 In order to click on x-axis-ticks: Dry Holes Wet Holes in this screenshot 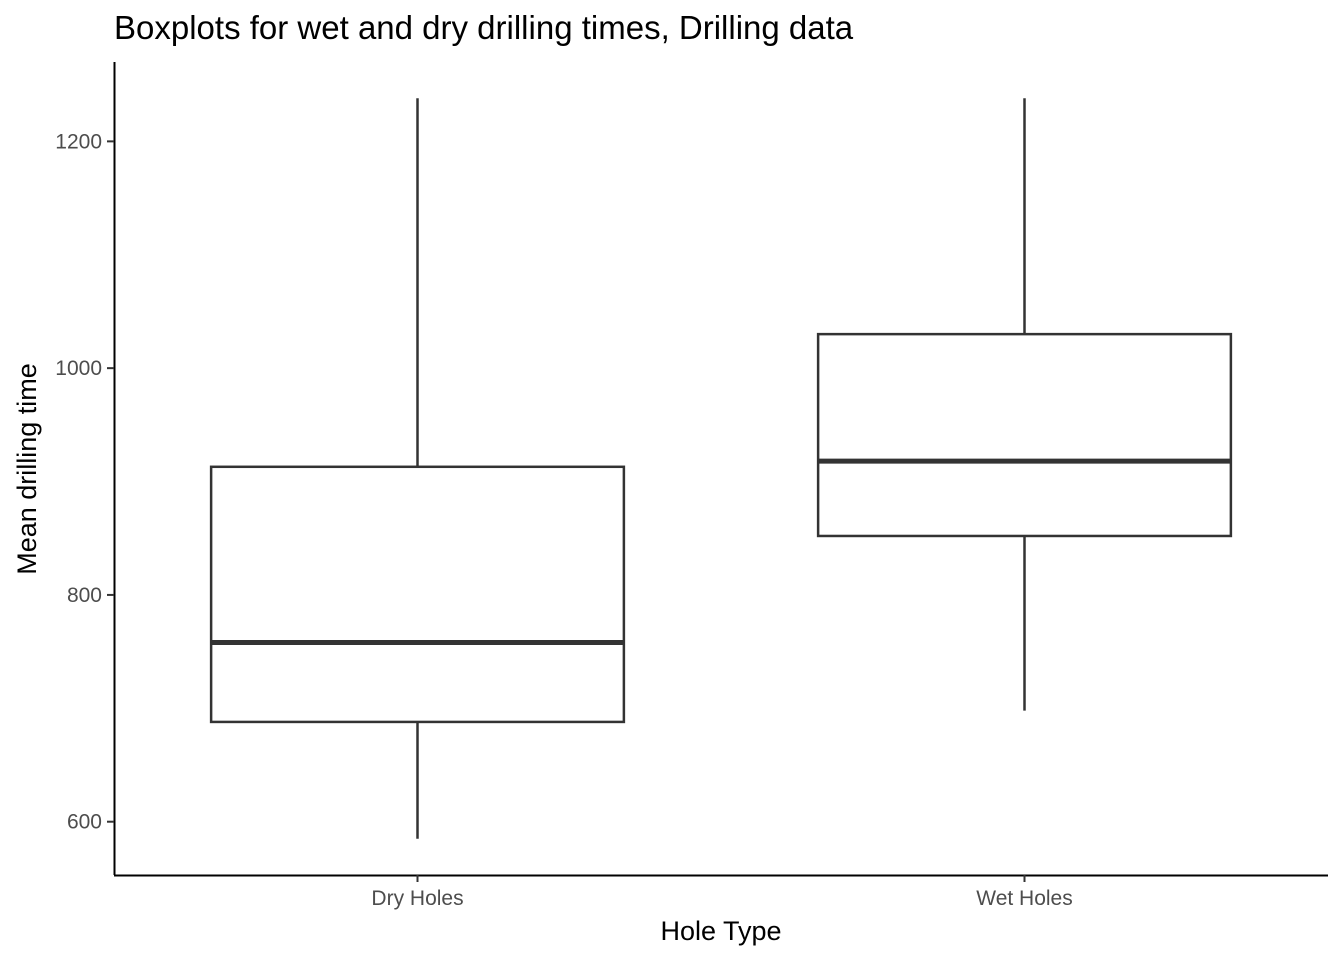, I will do `click(722, 892)`.